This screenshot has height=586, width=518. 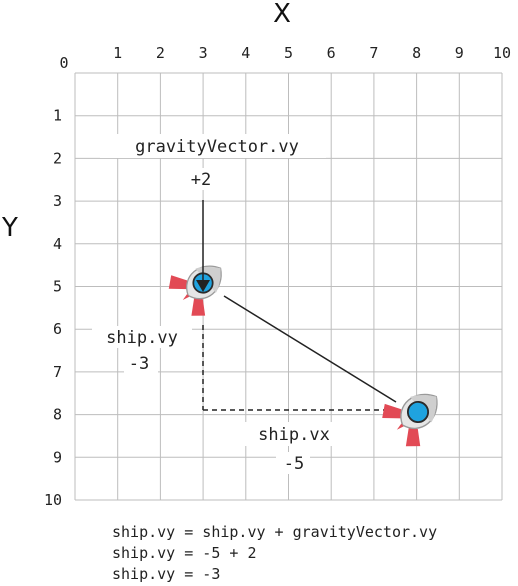 I want to click on x-axis-title: X, so click(x=282, y=14).